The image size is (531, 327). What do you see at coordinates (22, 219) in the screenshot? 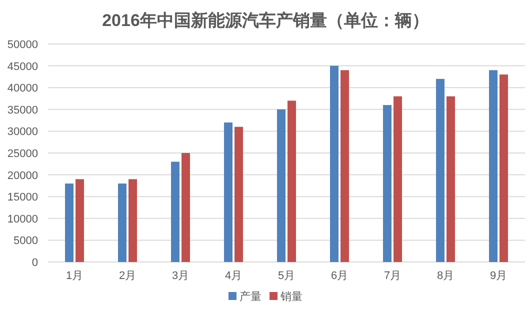
I see `y-tick-label: 10000` at bounding box center [22, 219].